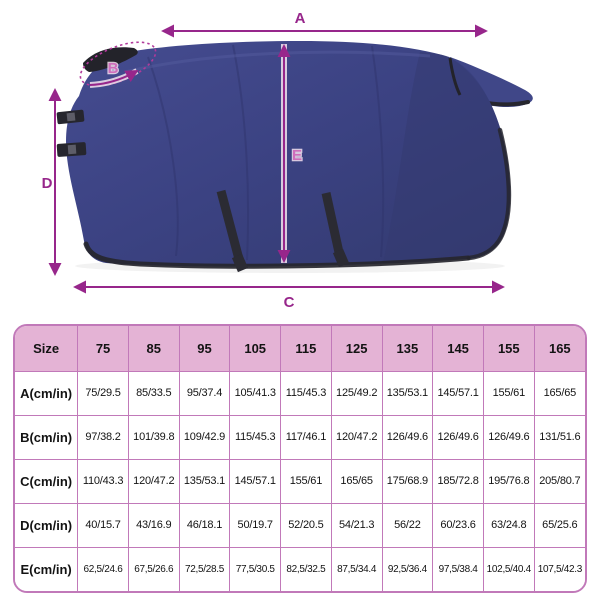 This screenshot has height=600, width=600. I want to click on row-label-cell: A(cm/in), so click(47, 393).